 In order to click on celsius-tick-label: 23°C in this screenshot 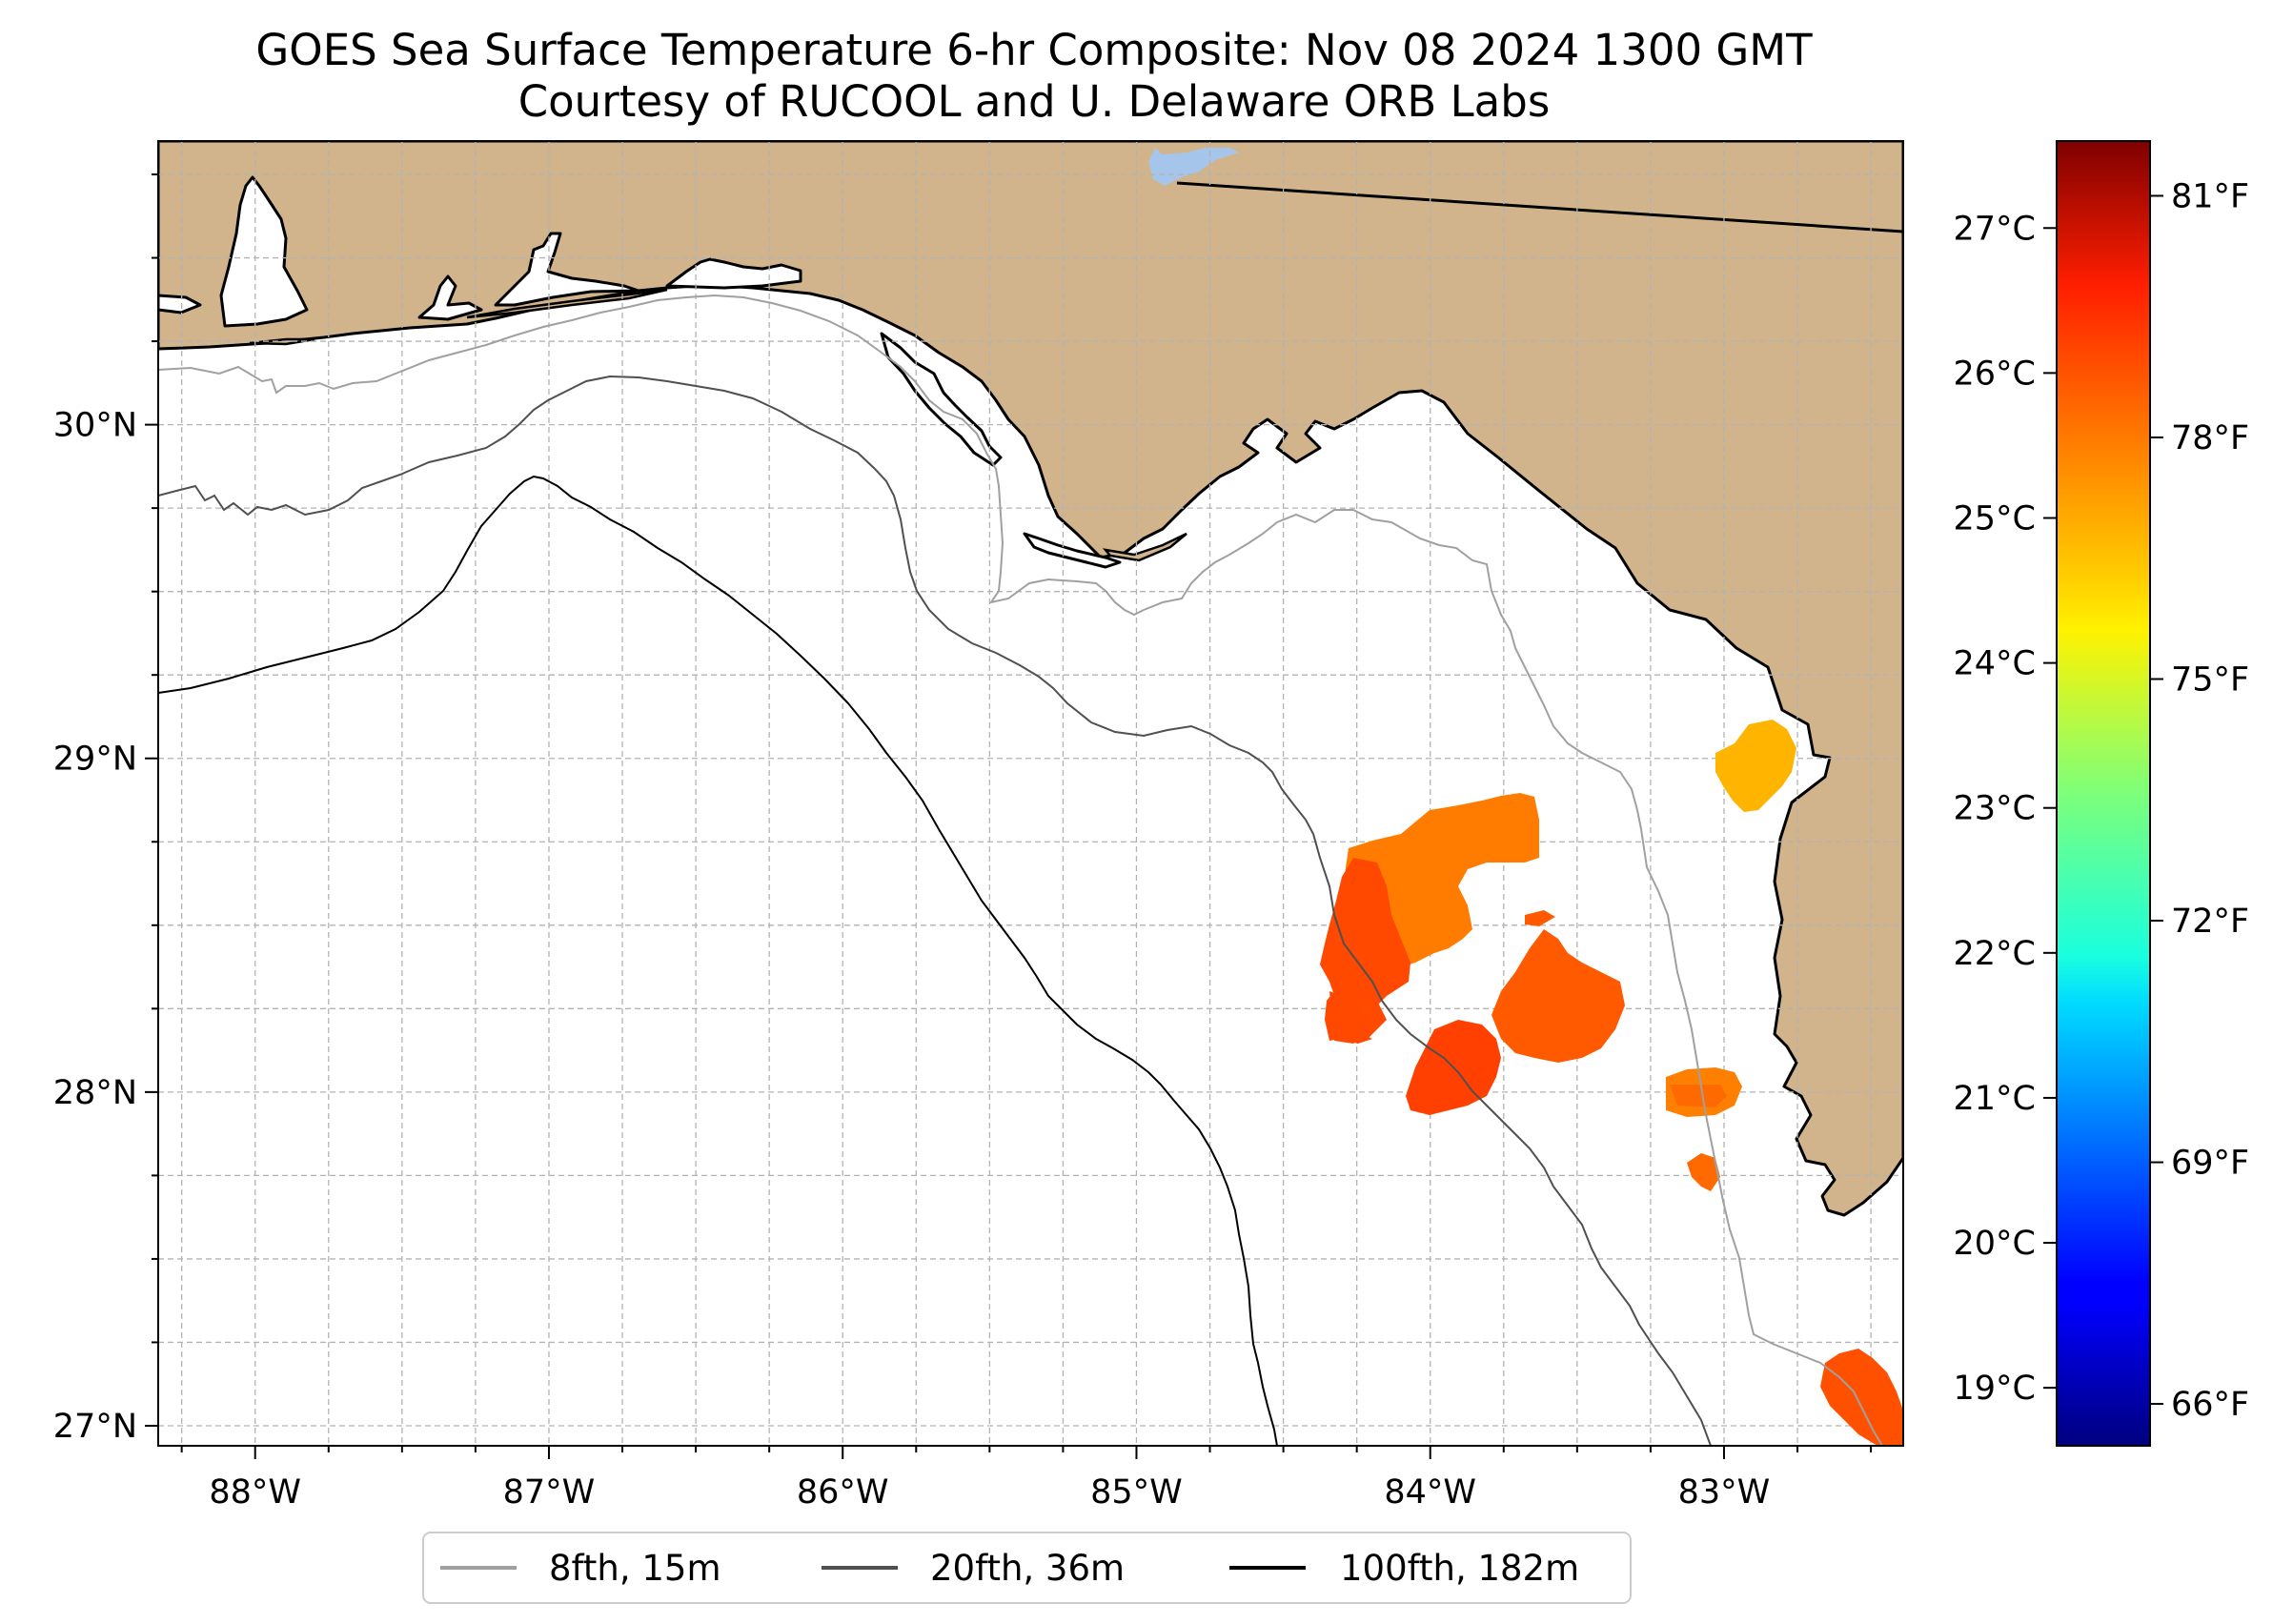, I will do `click(1995, 809)`.